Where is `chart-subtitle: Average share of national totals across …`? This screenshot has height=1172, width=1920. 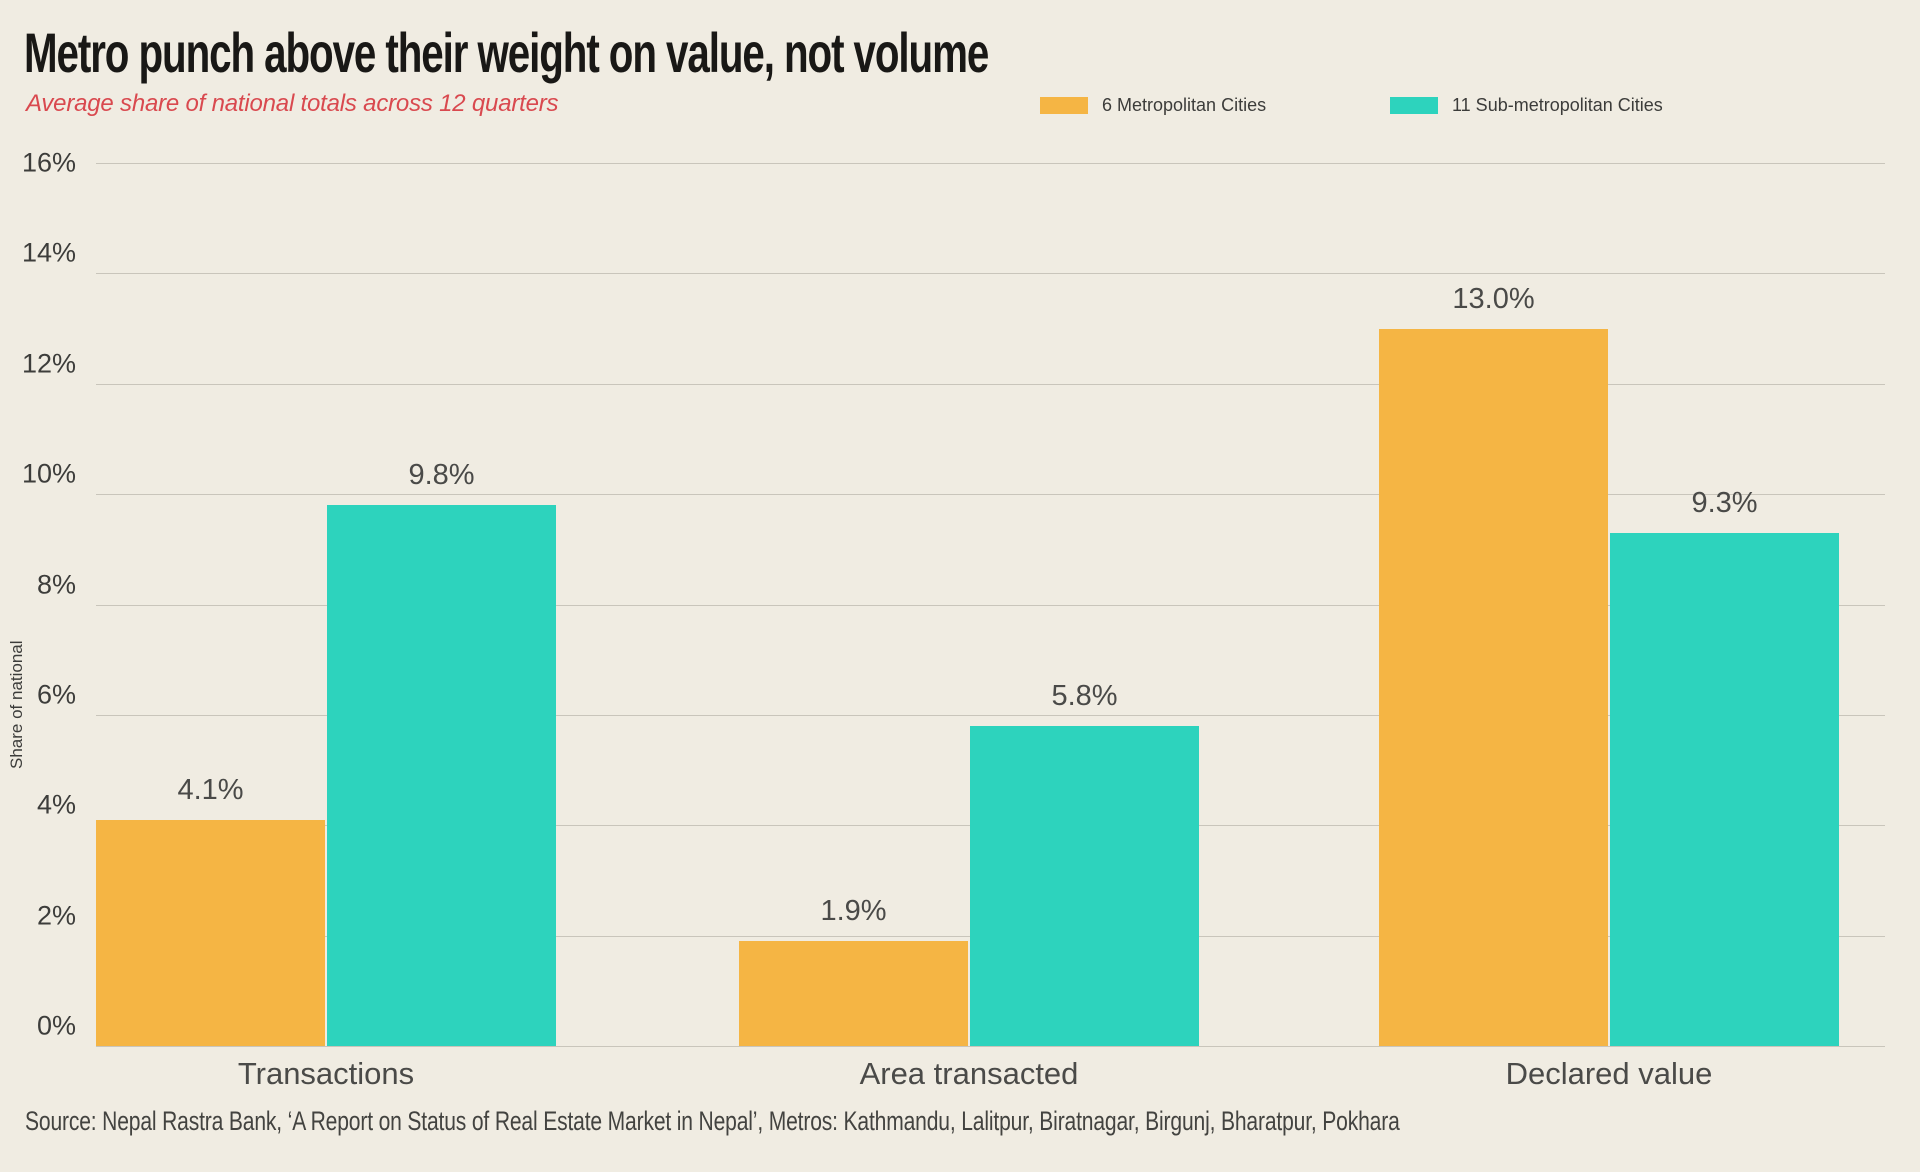
chart-subtitle: Average share of national totals across … is located at coordinates (292, 103).